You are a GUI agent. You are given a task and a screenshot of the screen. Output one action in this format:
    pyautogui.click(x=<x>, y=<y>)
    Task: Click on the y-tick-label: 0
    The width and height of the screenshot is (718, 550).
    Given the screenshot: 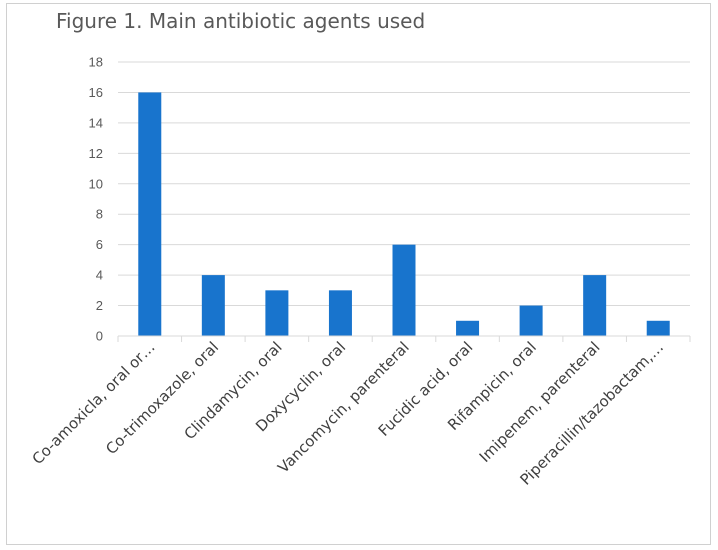 What is the action you would take?
    pyautogui.click(x=99, y=336)
    